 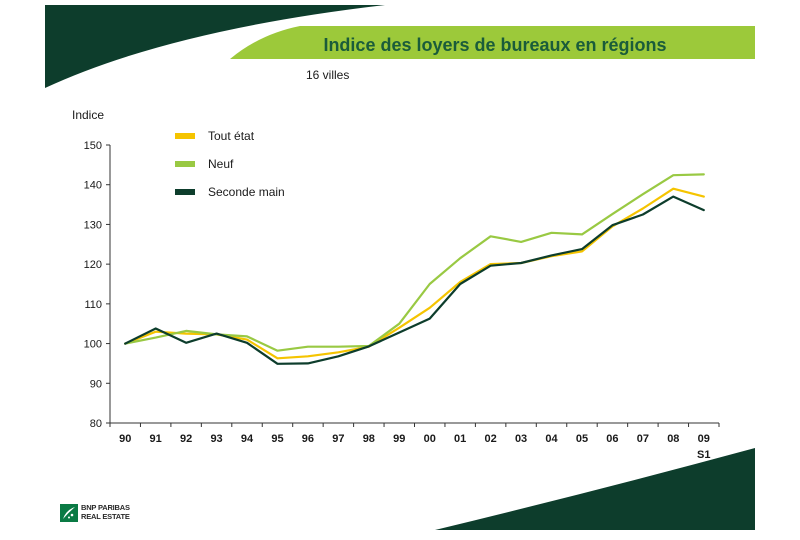 I want to click on x-tick-label: 09, so click(x=704, y=439).